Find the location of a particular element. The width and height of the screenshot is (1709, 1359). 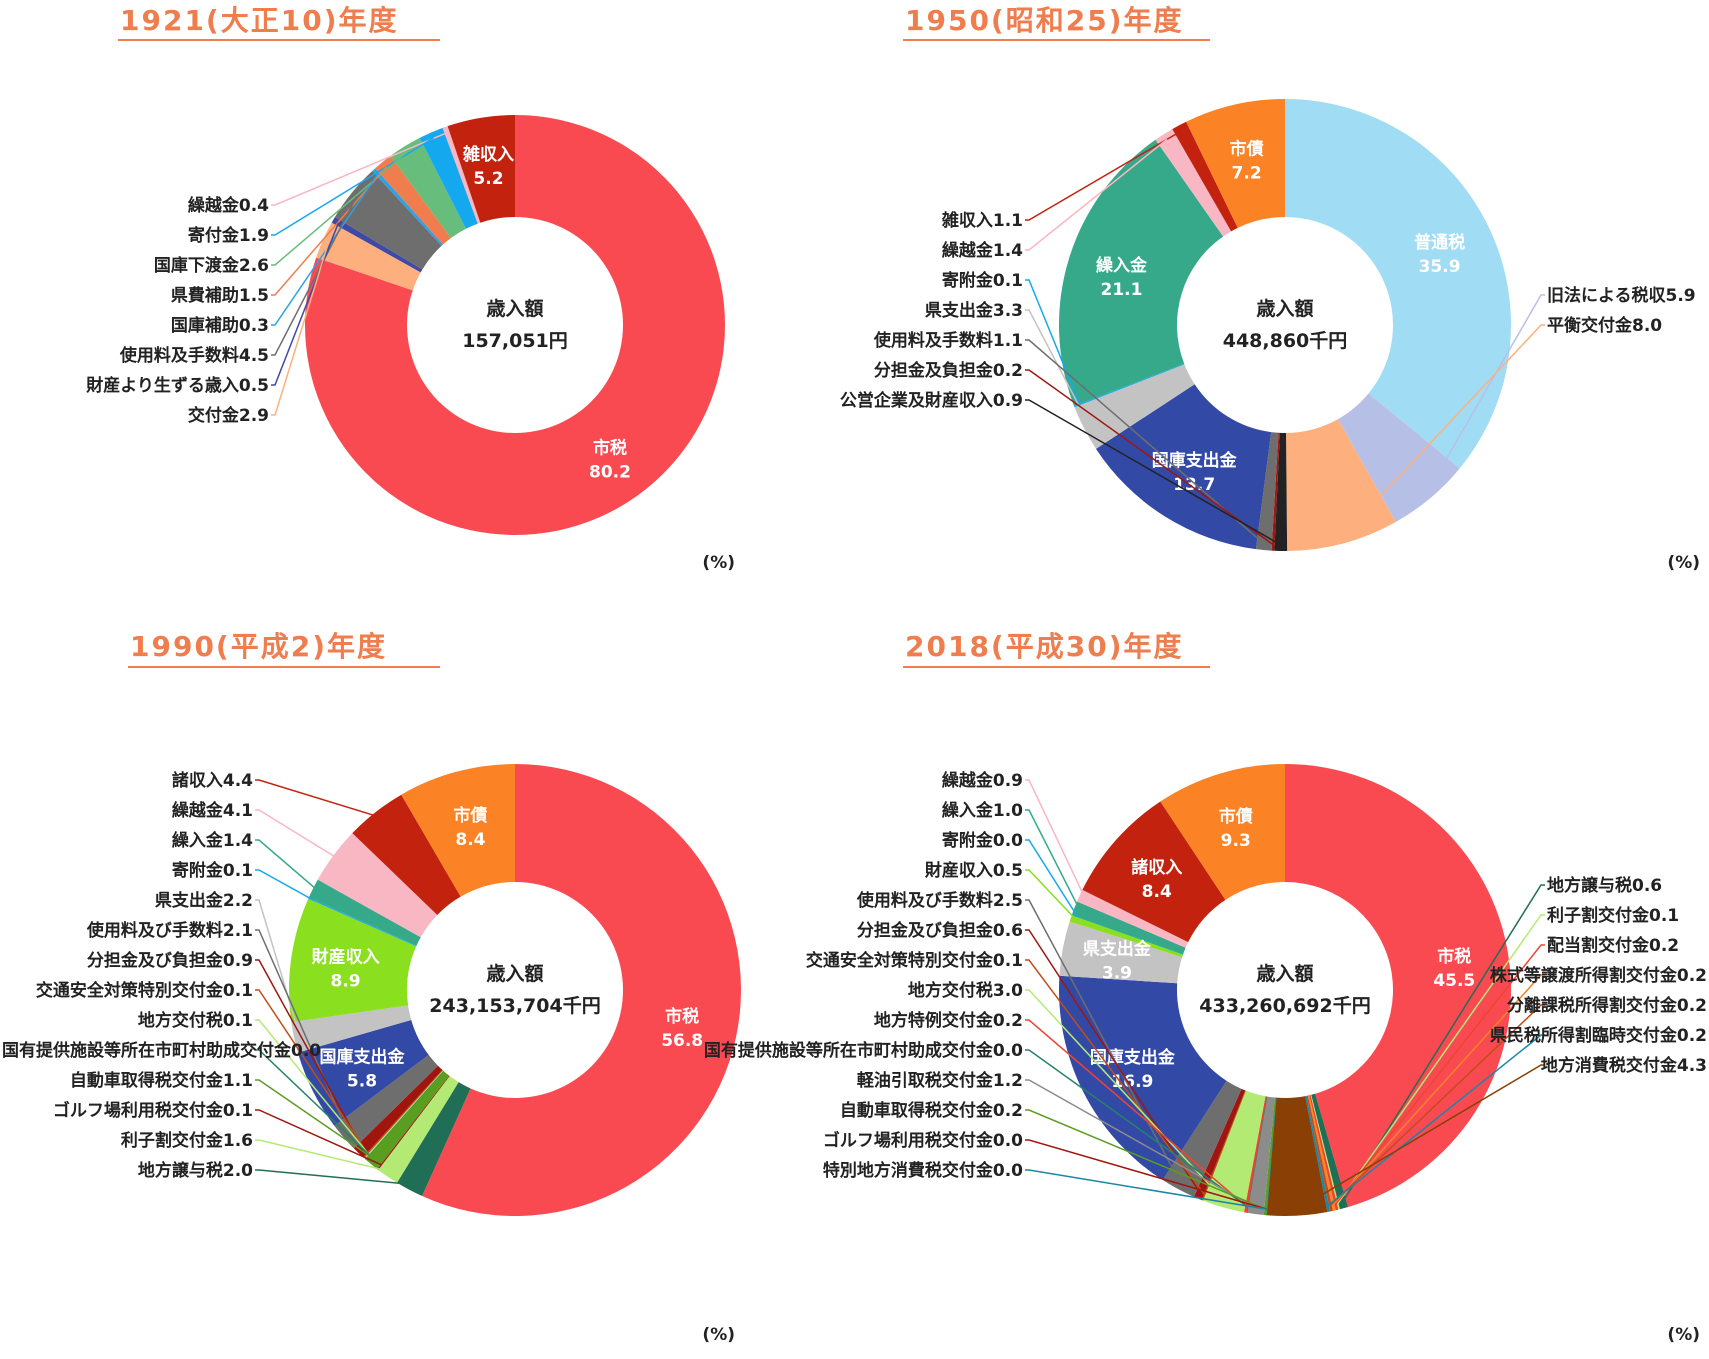

slice-value: 5.2 is located at coordinates (488, 179).